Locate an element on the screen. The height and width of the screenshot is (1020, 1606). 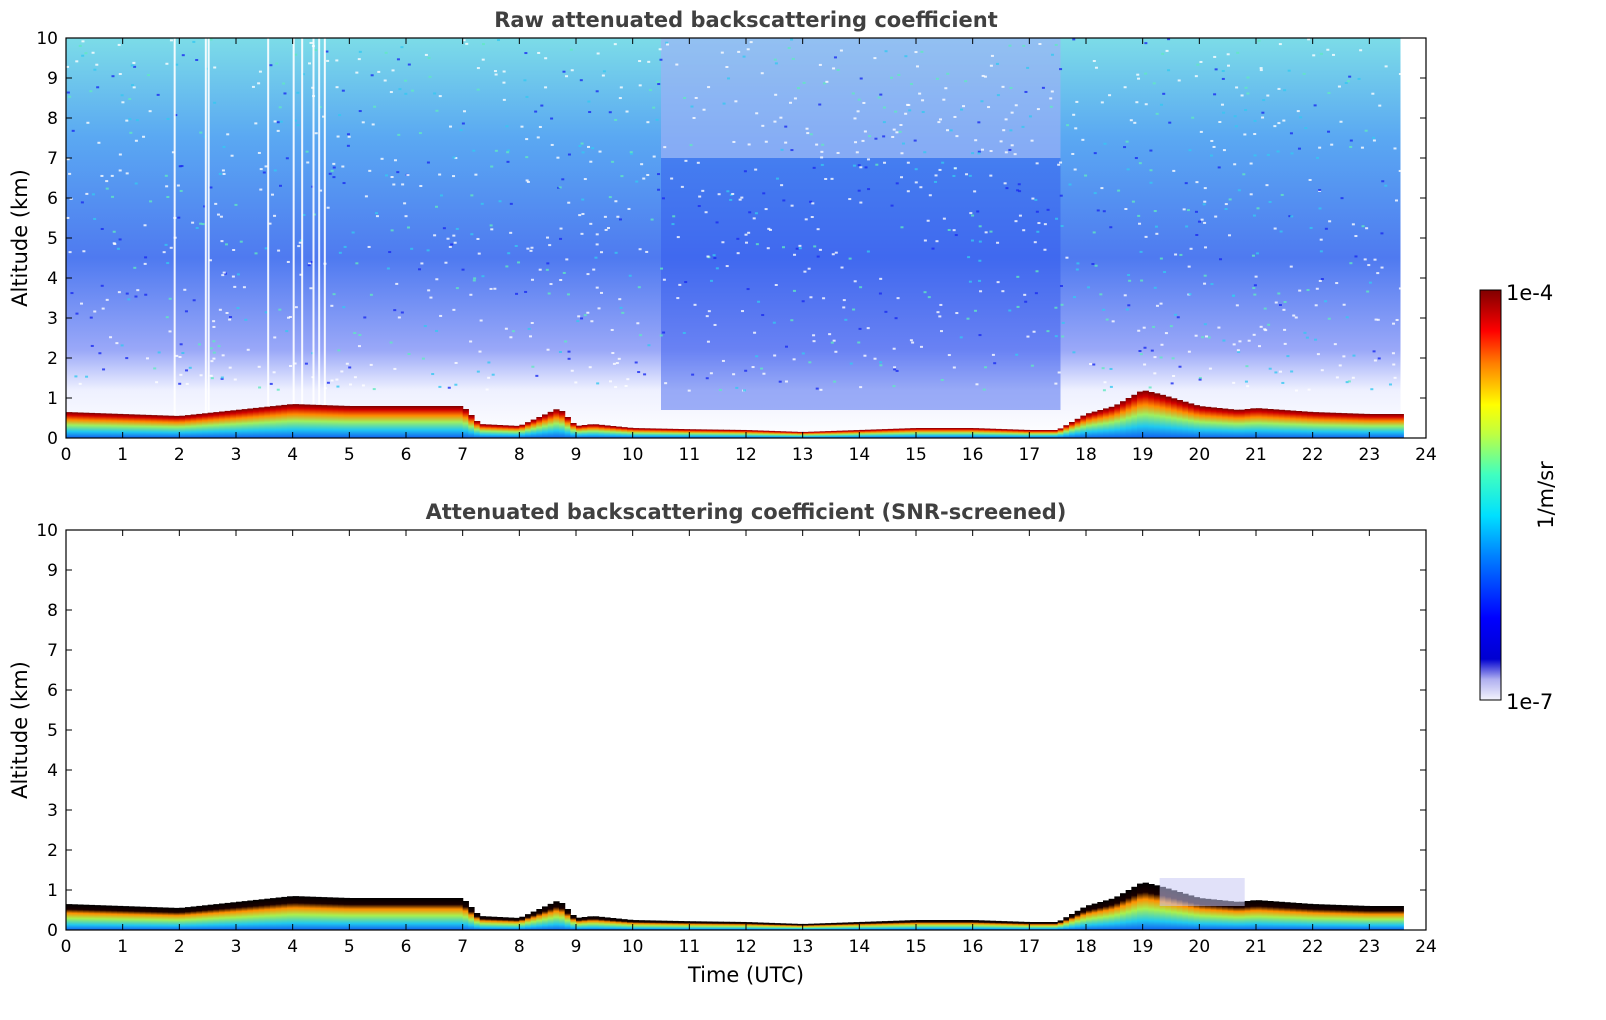
x-tick-label: 22 is located at coordinates (1313, 947).